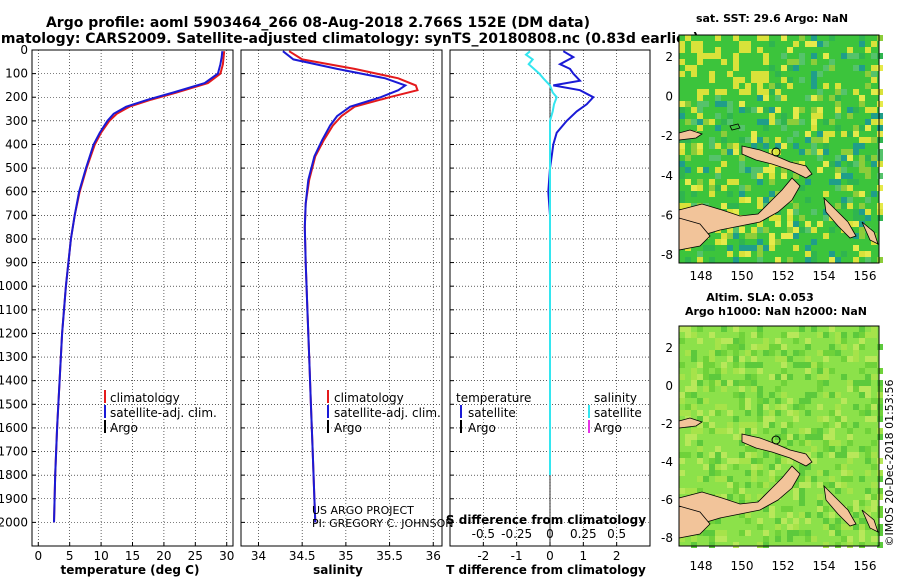 The height and width of the screenshot is (580, 900). Describe the element at coordinates (163, 413) in the screenshot. I see `legend-label-satellite: satellite-adj. clim.` at that location.